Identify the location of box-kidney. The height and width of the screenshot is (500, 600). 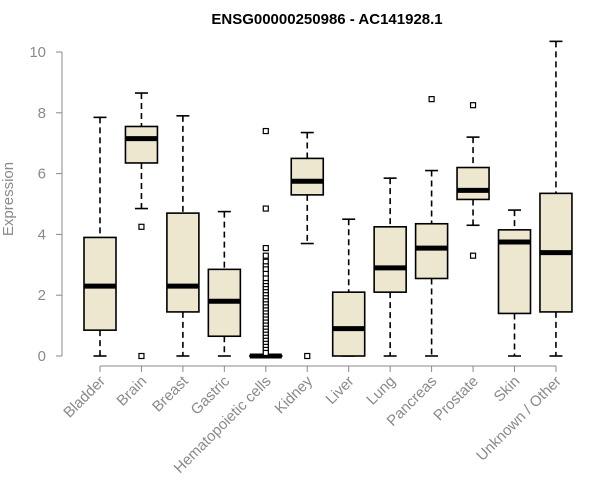
(307, 245).